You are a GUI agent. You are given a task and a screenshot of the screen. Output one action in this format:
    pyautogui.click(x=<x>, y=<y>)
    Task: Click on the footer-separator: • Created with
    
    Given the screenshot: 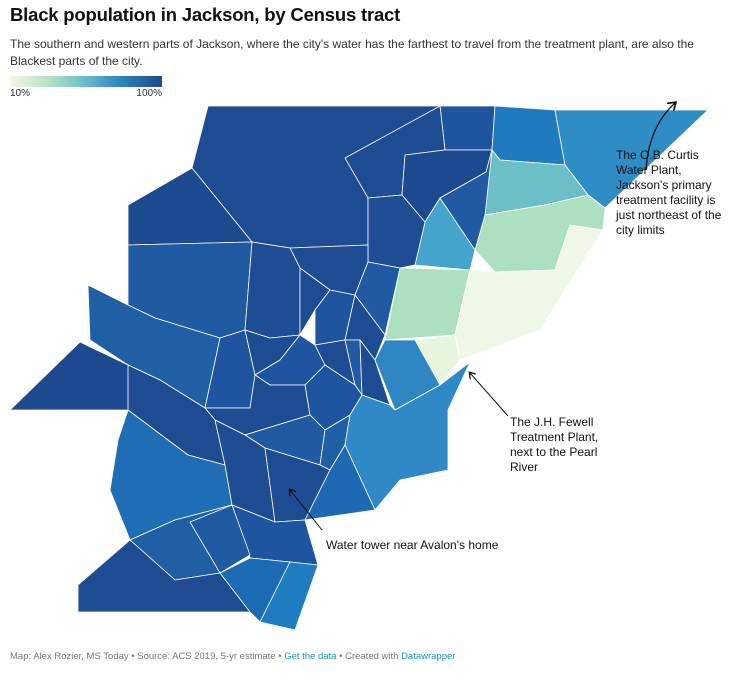 What is the action you would take?
    pyautogui.click(x=369, y=656)
    